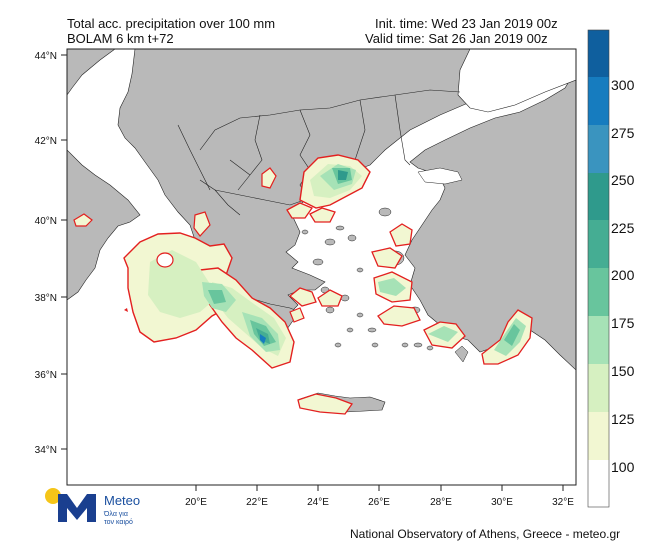 This screenshot has height=546, width=665. Describe the element at coordinates (623, 85) in the screenshot. I see `colorbar-label: 300` at that location.